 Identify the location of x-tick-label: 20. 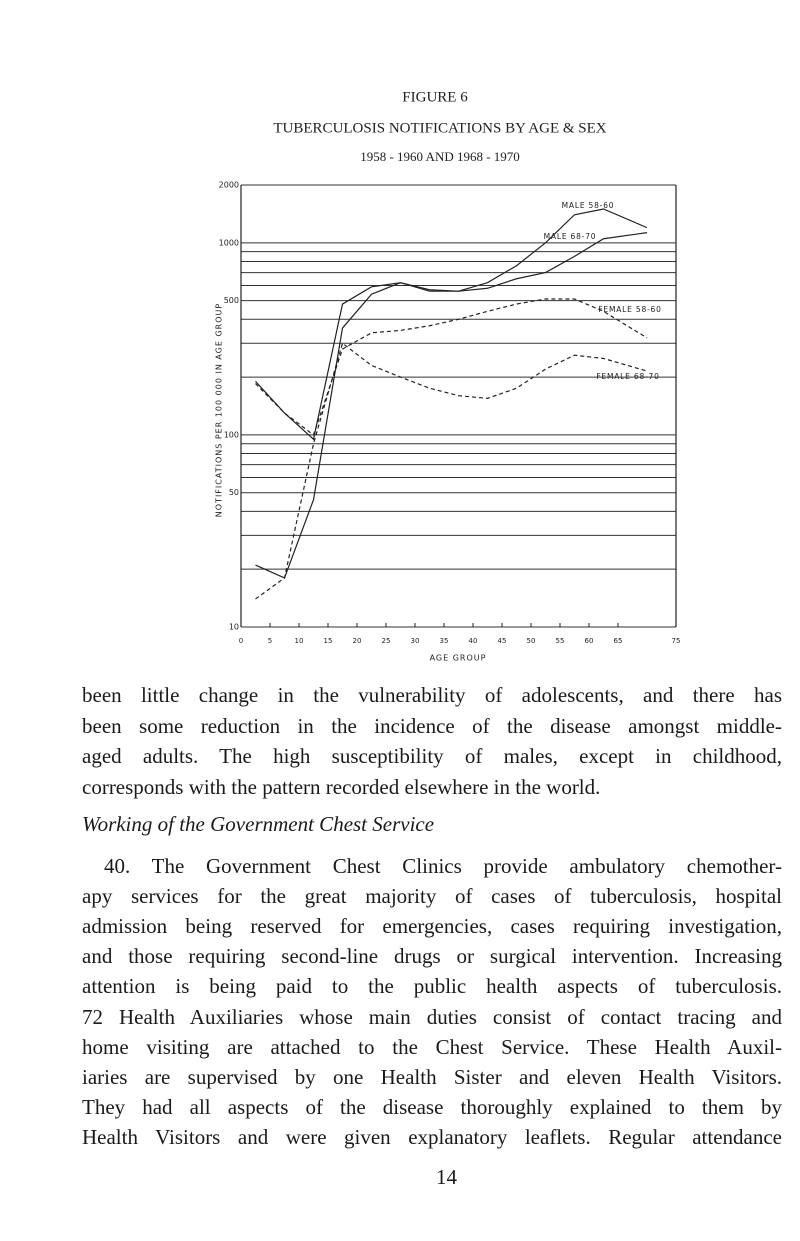
(357, 641).